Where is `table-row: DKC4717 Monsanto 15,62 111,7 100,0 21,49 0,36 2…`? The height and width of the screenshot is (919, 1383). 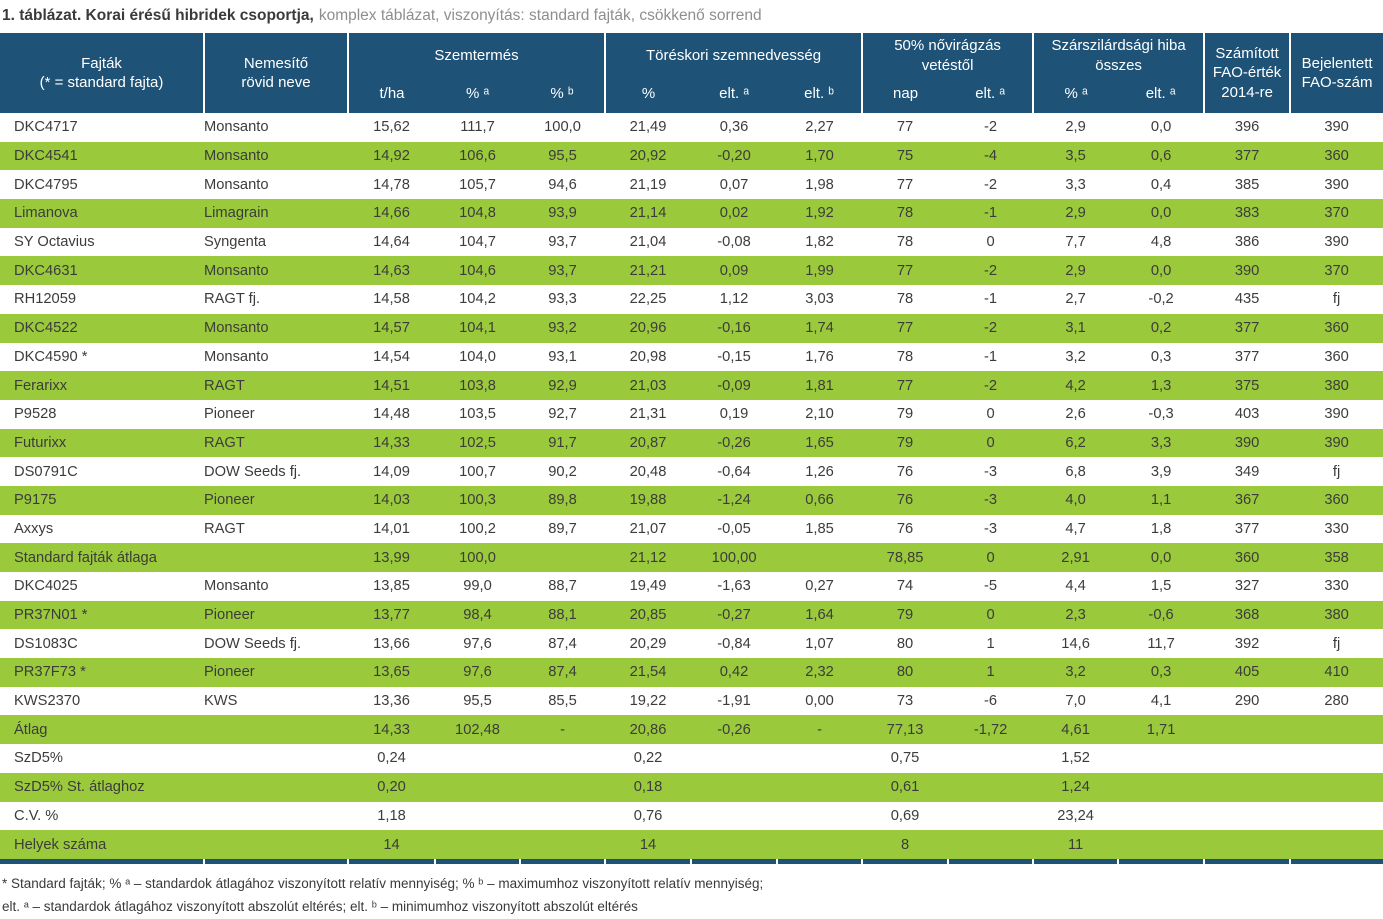 table-row: DKC4717 Monsanto 15,62 111,7 100,0 21,49 0,36 2… is located at coordinates (691, 127).